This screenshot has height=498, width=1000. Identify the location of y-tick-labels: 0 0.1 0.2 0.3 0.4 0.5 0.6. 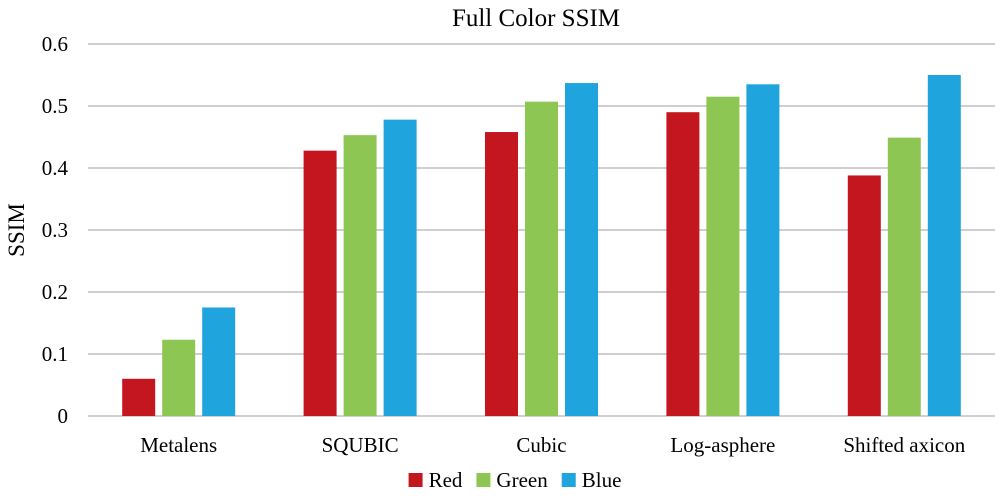
(55, 230).